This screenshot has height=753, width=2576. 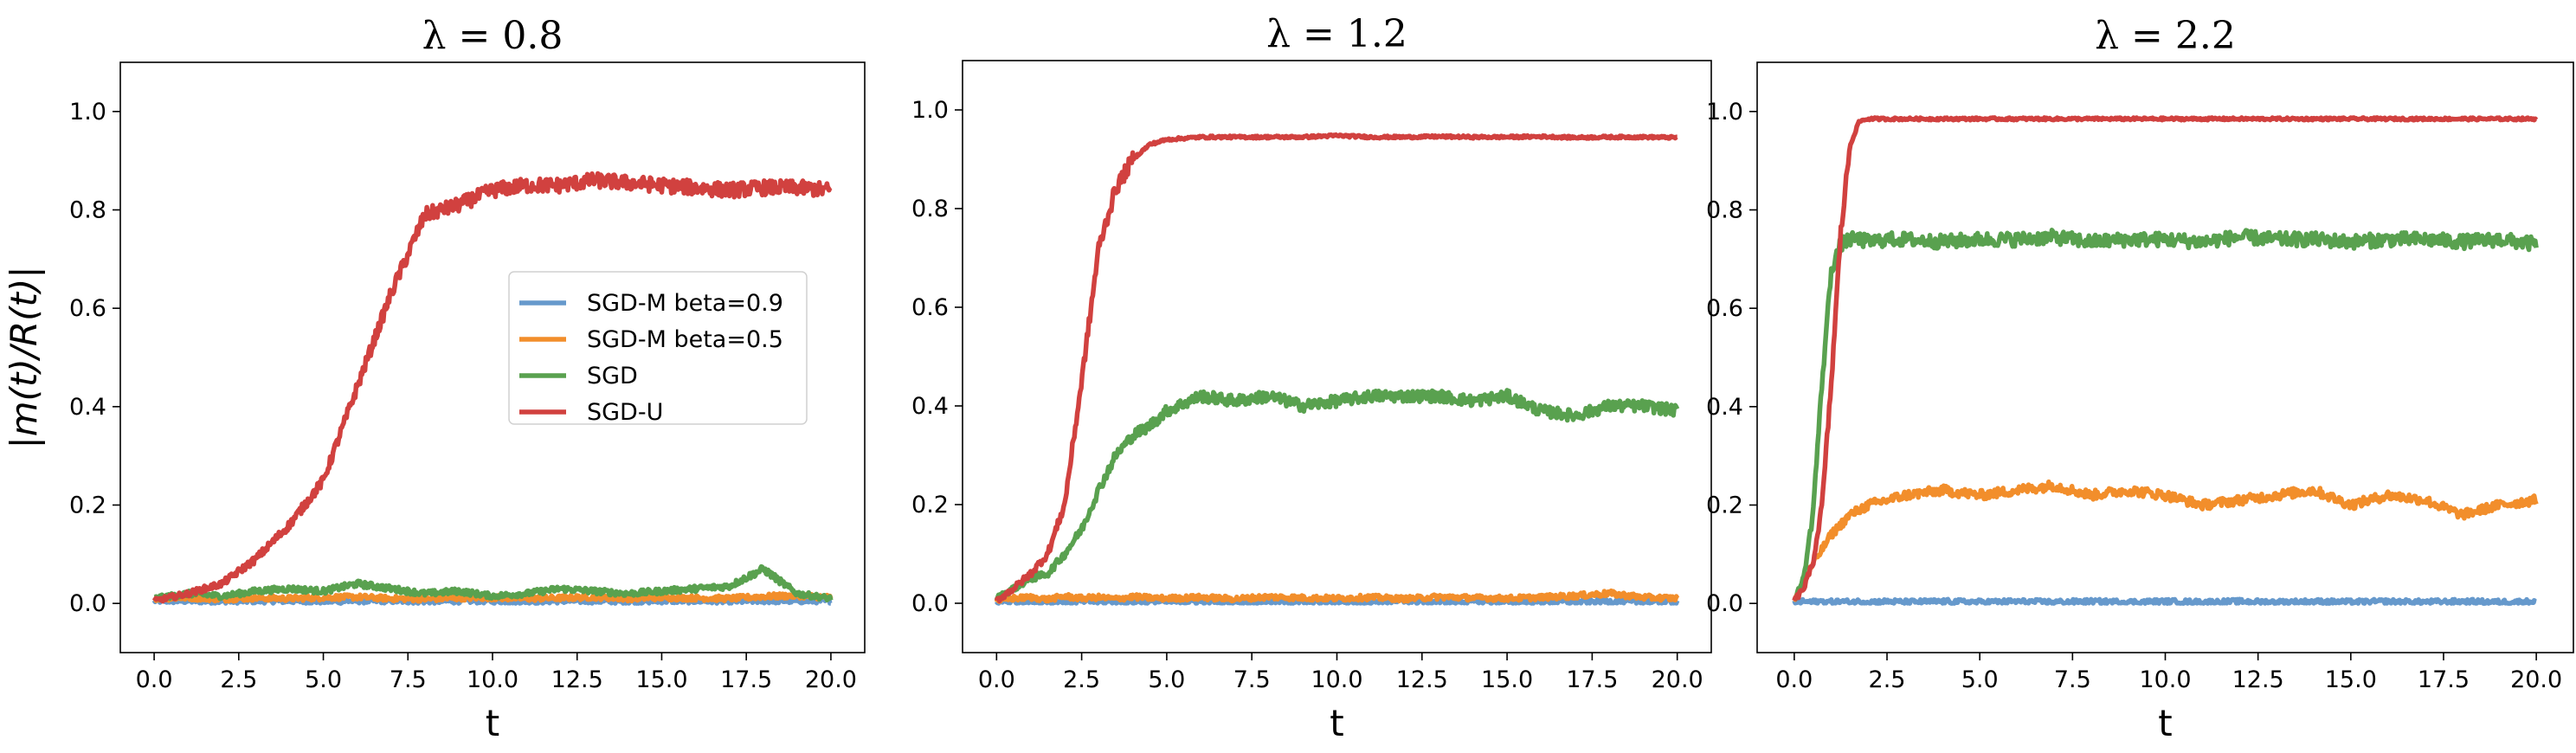 I want to click on chart-title: λ = 1.2, so click(x=1336, y=34).